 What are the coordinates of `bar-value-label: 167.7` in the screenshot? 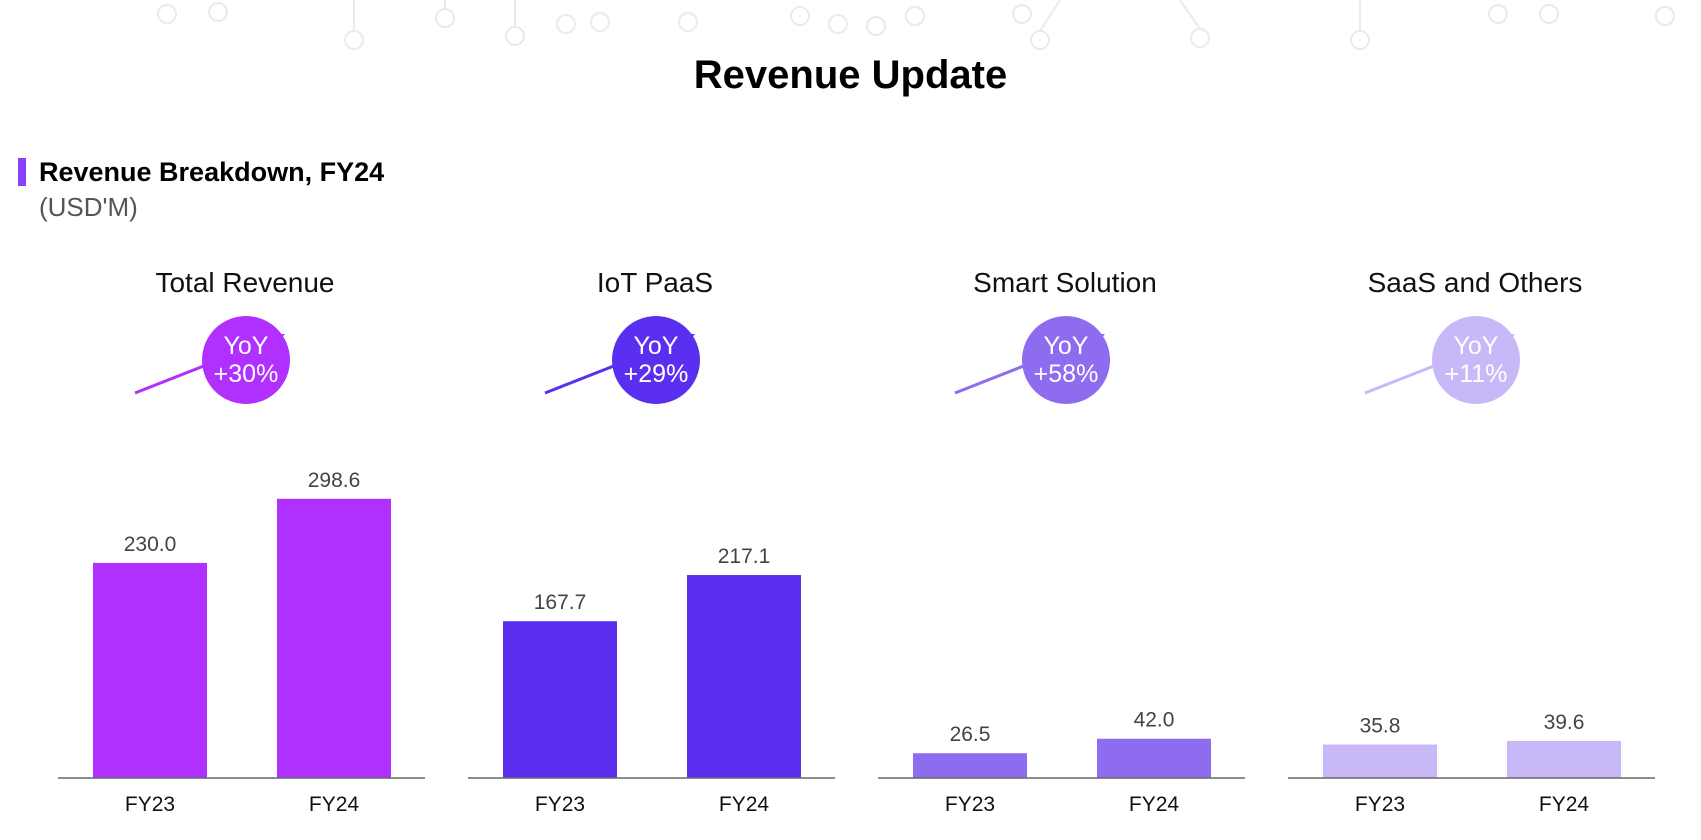 It's located at (560, 602).